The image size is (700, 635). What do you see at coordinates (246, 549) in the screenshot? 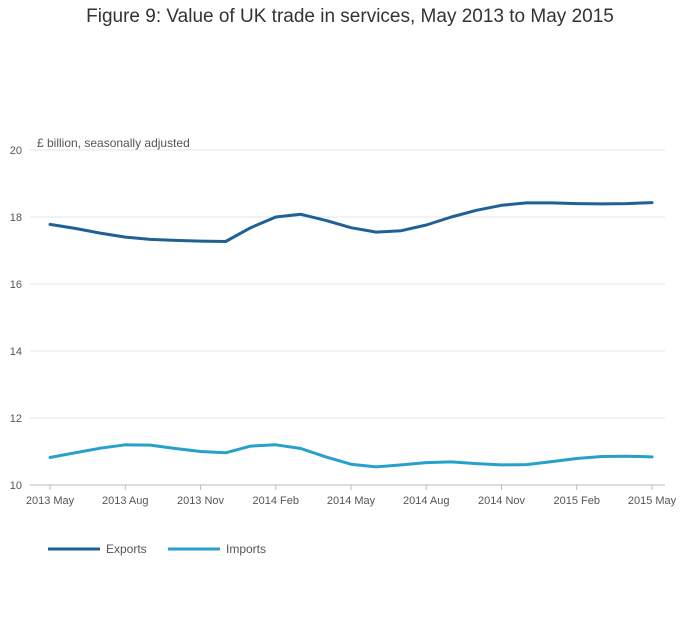
I see `legend-label-imports: Imports` at bounding box center [246, 549].